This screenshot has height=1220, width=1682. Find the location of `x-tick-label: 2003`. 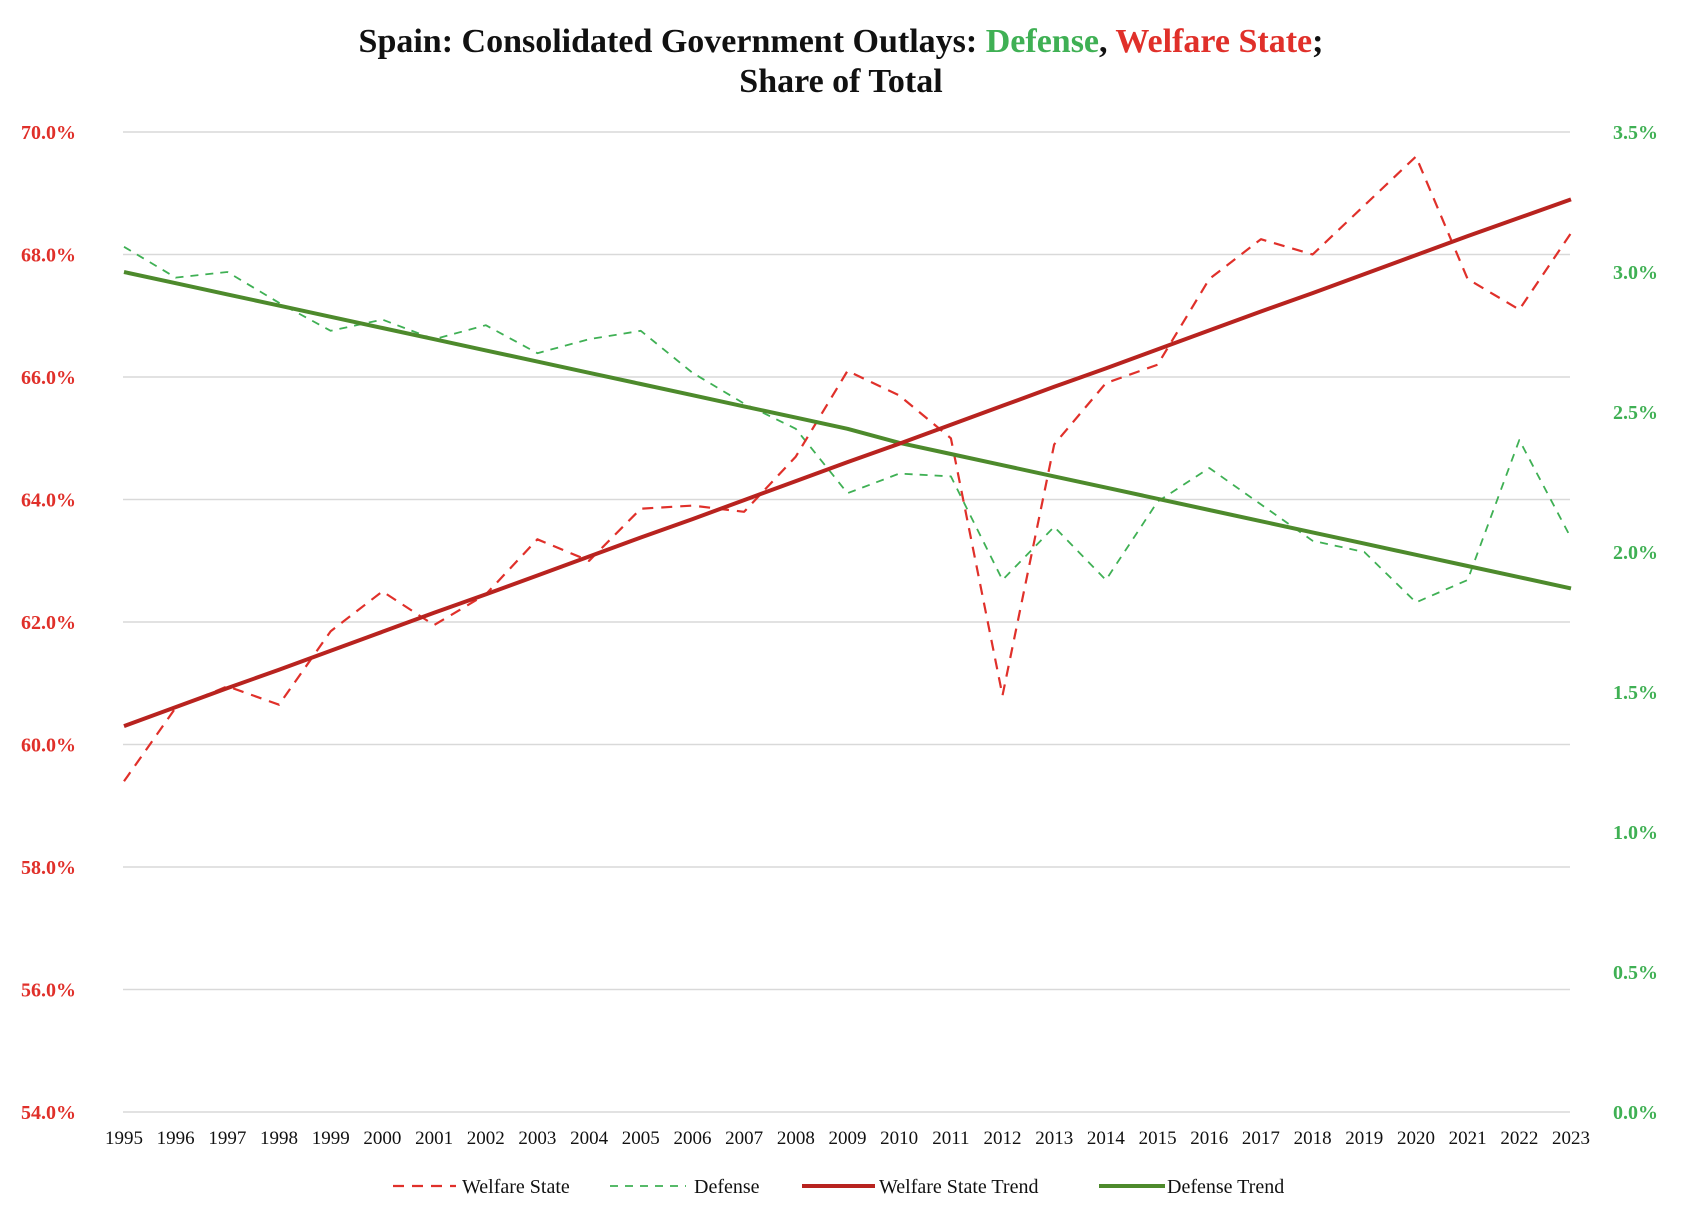

x-tick-label: 2003 is located at coordinates (537, 1138).